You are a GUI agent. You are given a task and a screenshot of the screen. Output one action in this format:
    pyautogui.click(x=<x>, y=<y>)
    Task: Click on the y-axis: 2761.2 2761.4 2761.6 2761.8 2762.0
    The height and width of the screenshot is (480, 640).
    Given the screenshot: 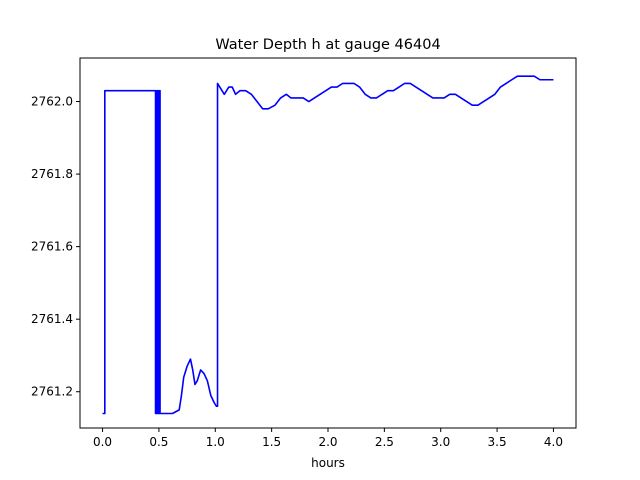 What is the action you would take?
    pyautogui.click(x=55, y=247)
    